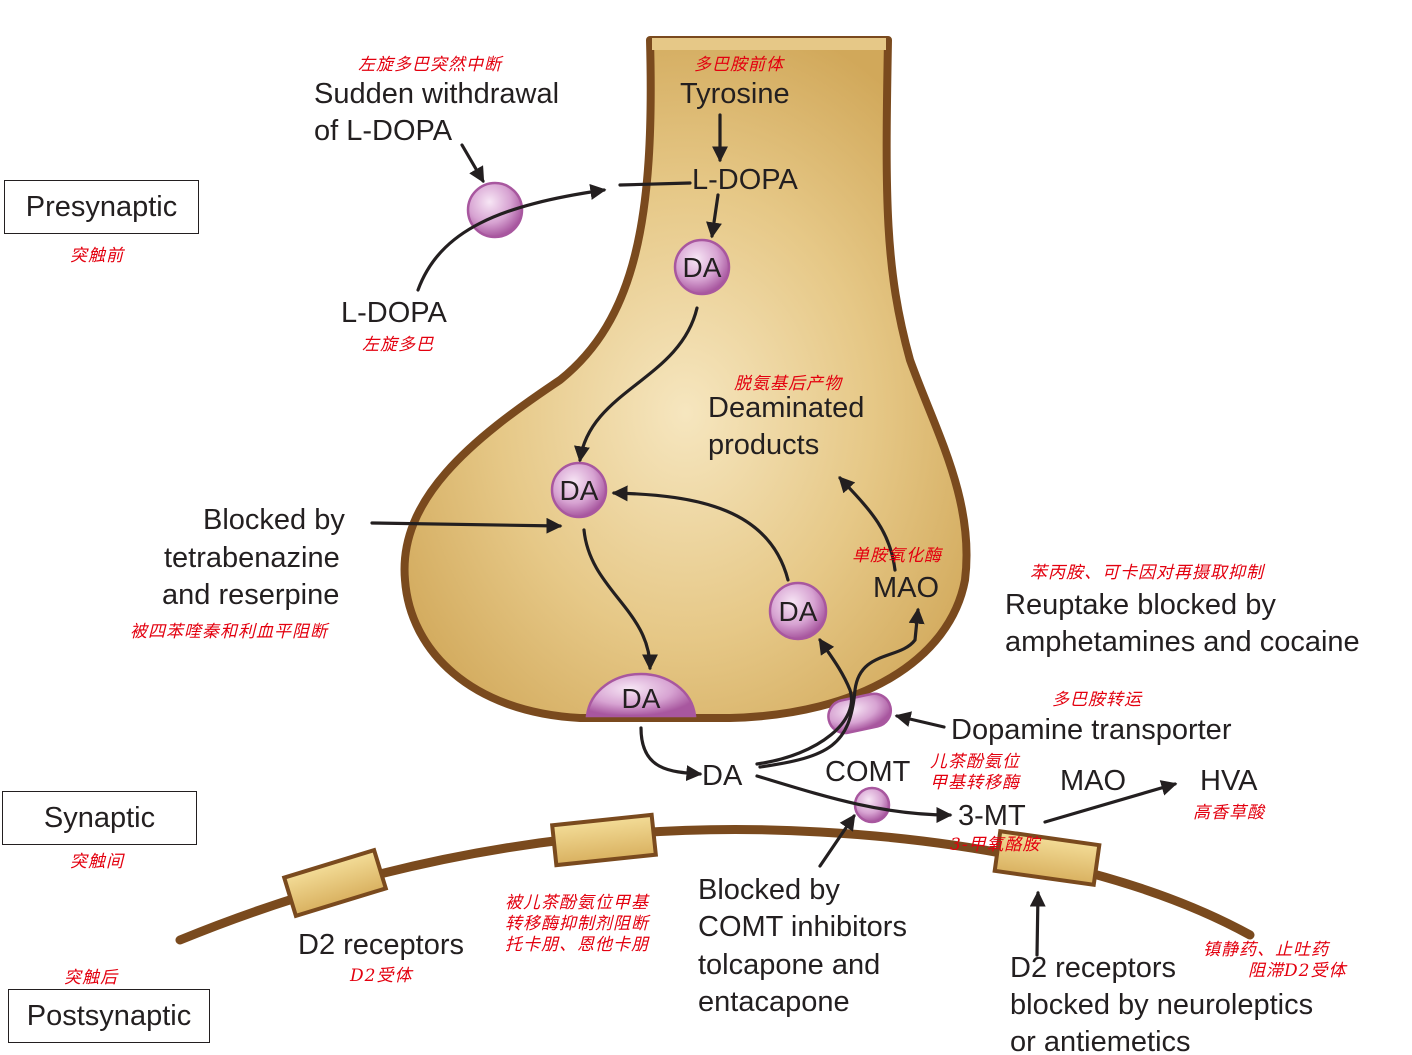 Image resolution: width=1412 pixels, height=1055 pixels. I want to click on arrow-d2-blocked, so click(1037, 923).